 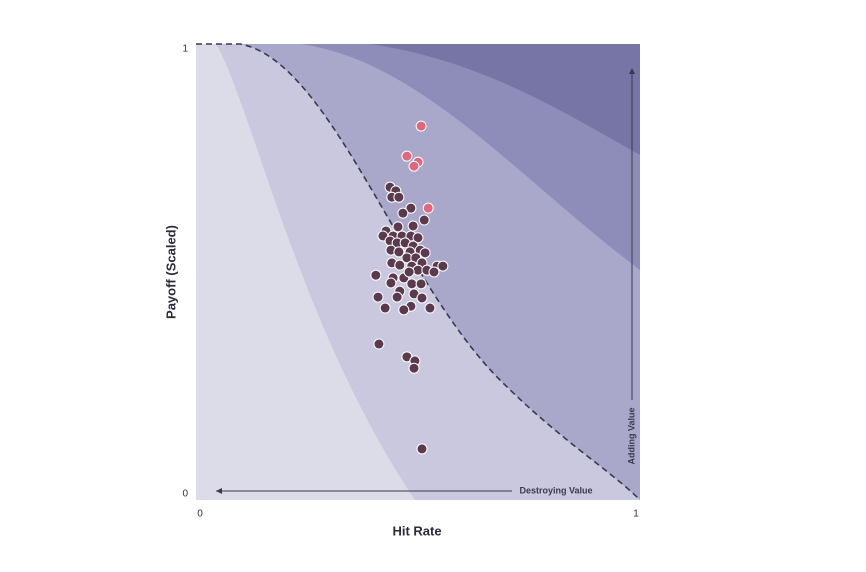 What do you see at coordinates (170, 272) in the screenshot?
I see `y-axis-title: Payoff (Scaled)` at bounding box center [170, 272].